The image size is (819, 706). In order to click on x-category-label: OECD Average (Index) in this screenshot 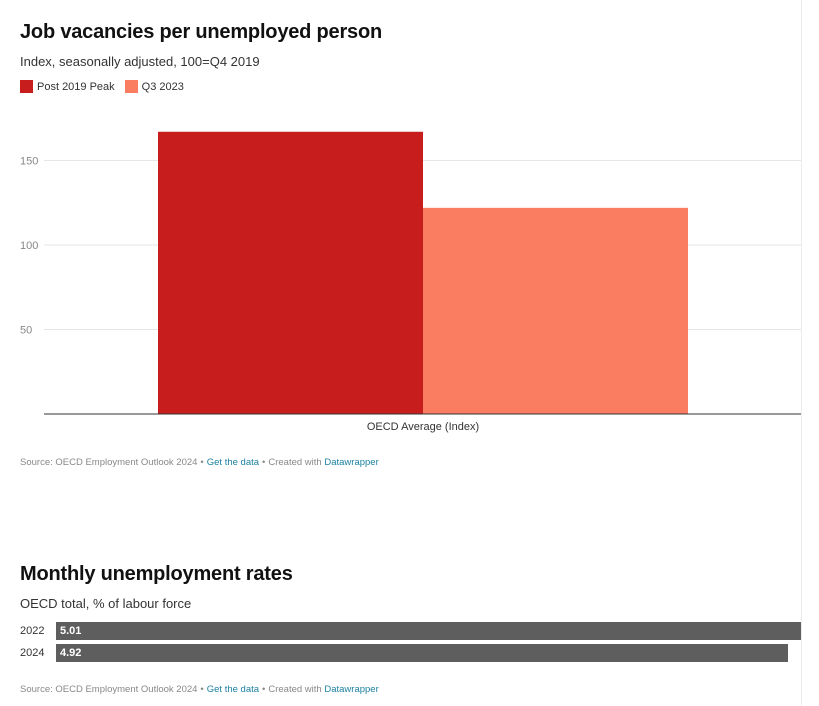, I will do `click(423, 427)`.